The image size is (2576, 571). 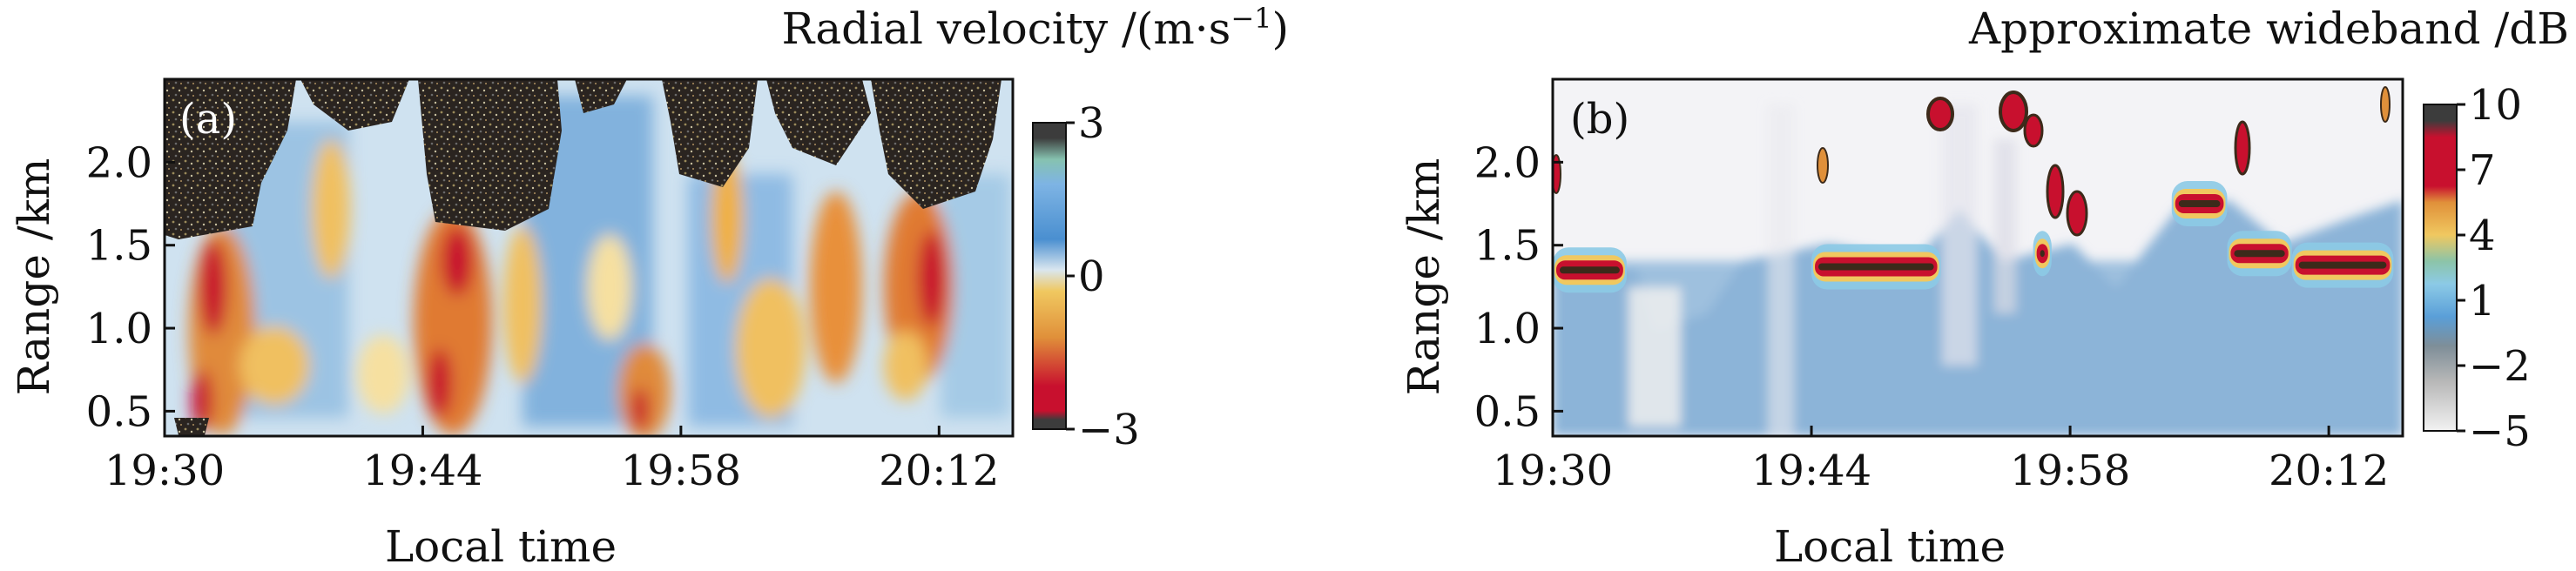 What do you see at coordinates (2440, 268) in the screenshot?
I see `panel-b-colorbar` at bounding box center [2440, 268].